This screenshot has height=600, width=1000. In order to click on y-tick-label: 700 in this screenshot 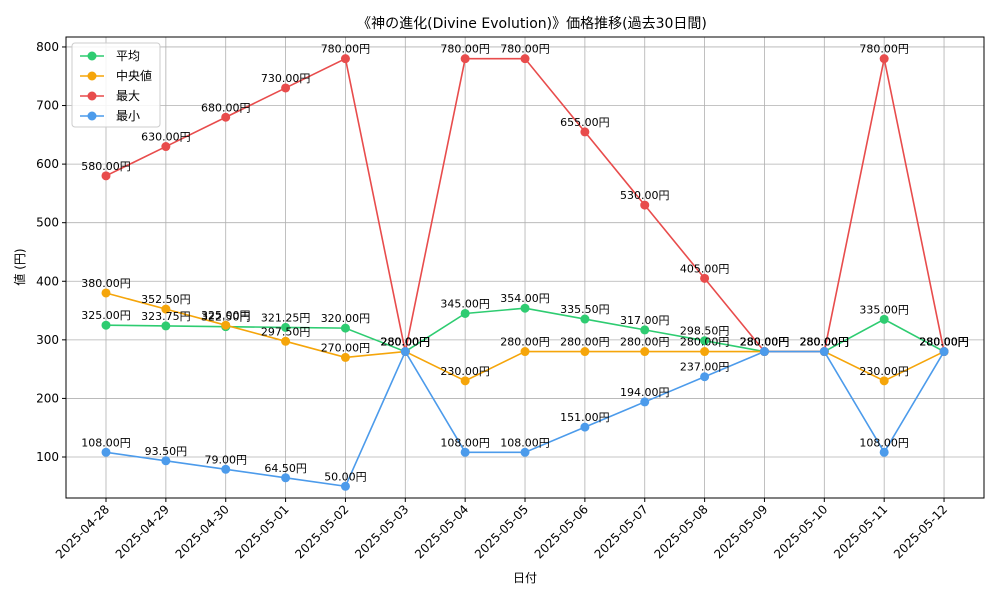, I will do `click(47, 106)`.